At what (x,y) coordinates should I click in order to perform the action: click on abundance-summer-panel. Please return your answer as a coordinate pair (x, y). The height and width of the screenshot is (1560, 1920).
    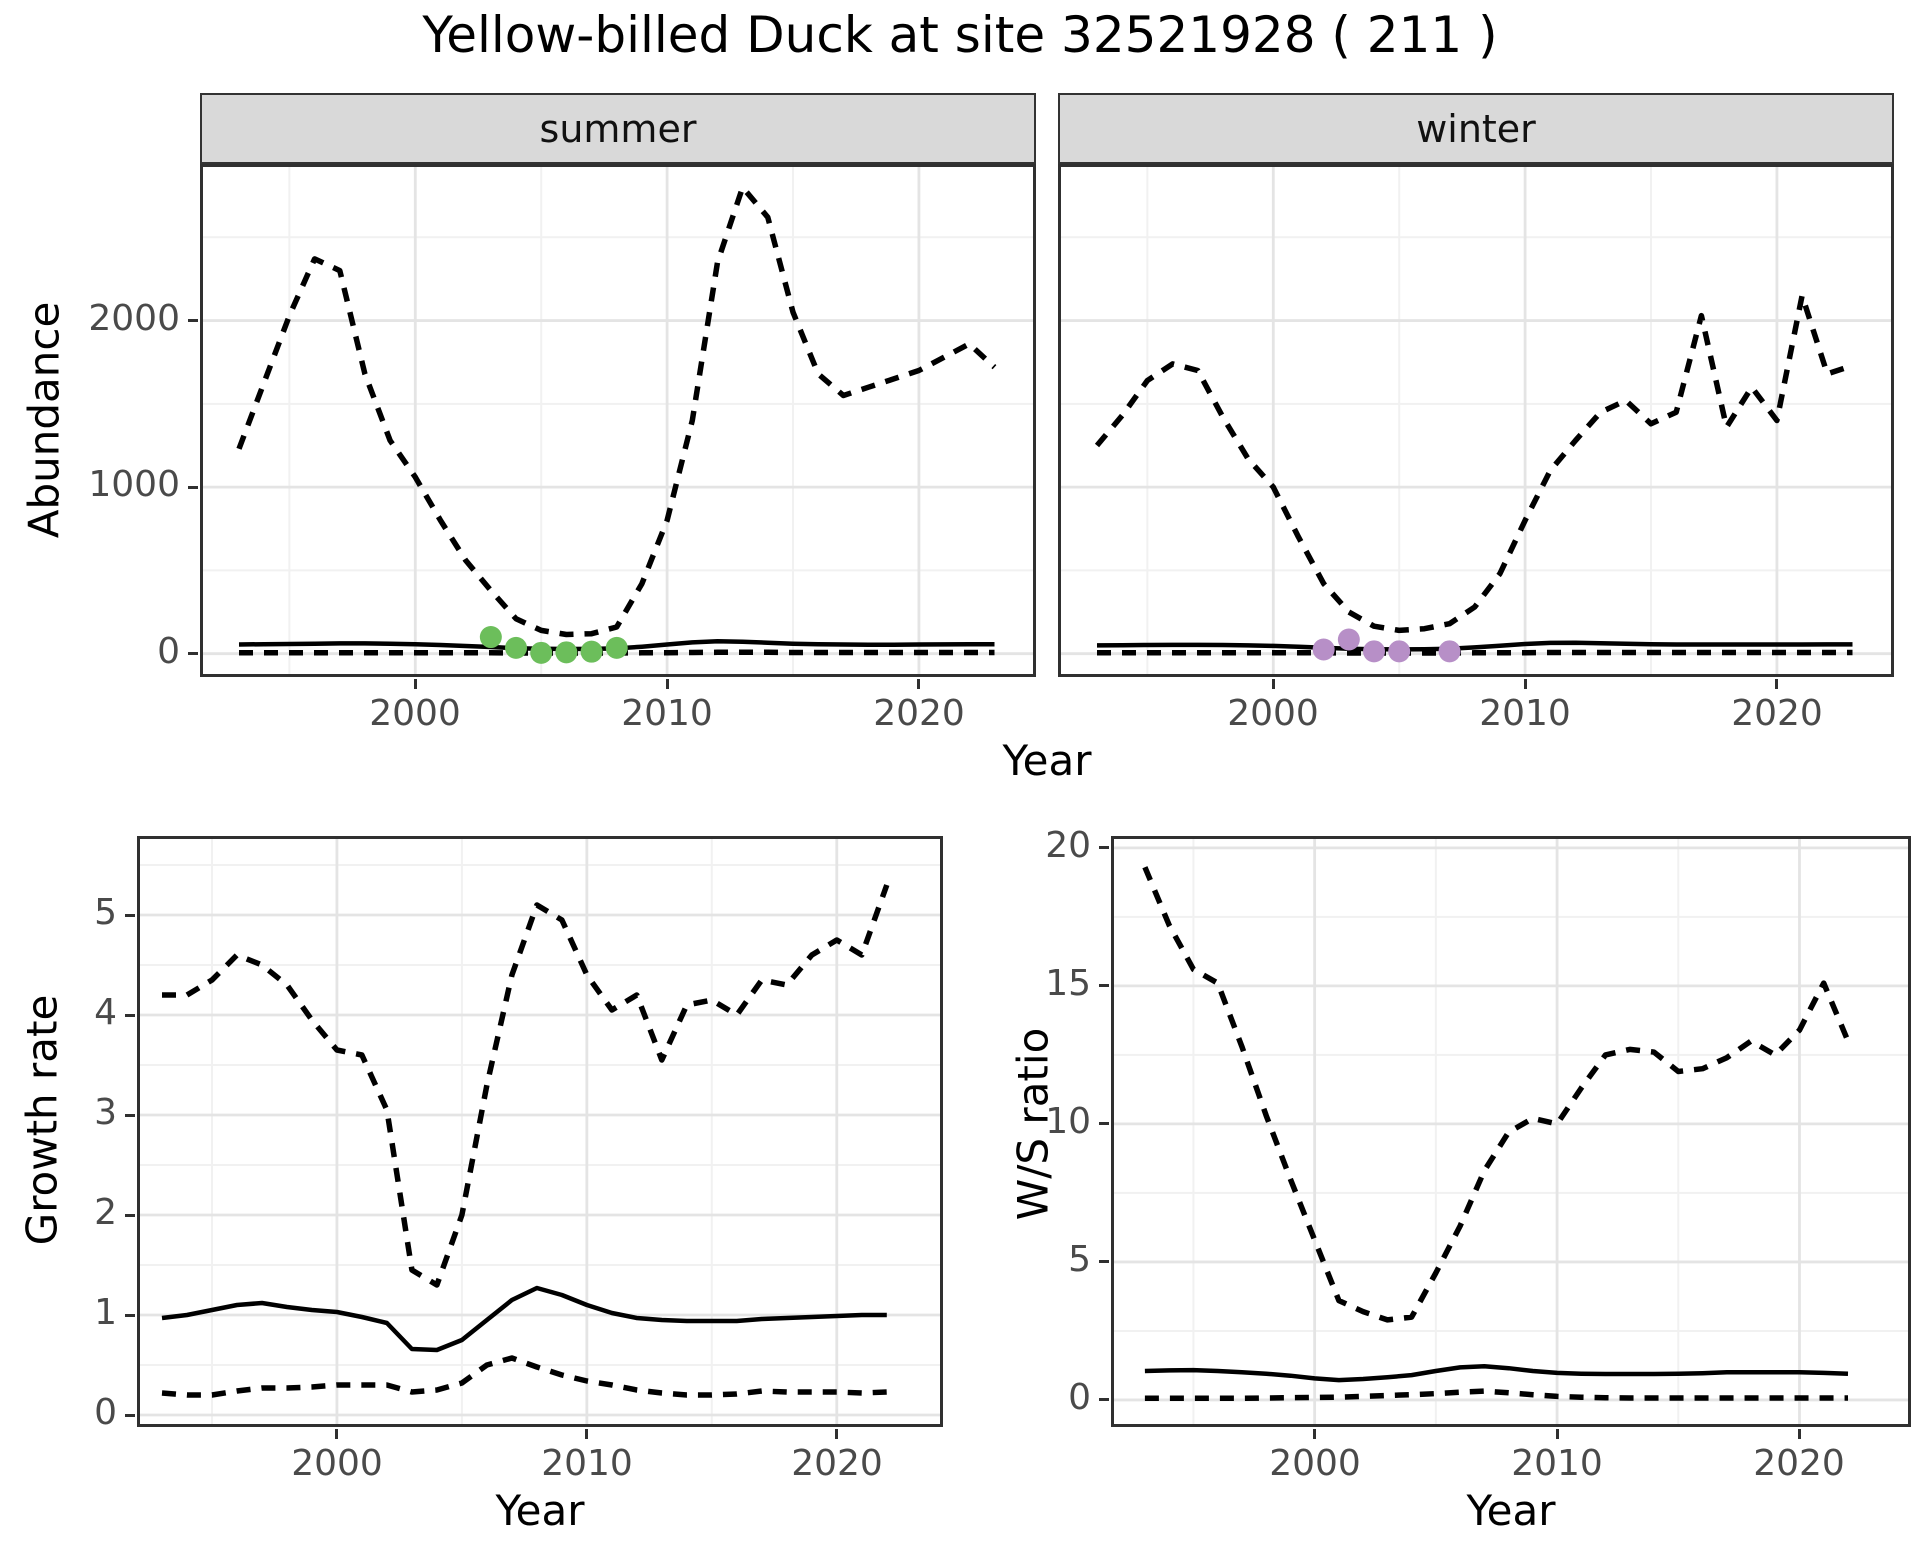
    Looking at the image, I should click on (618, 420).